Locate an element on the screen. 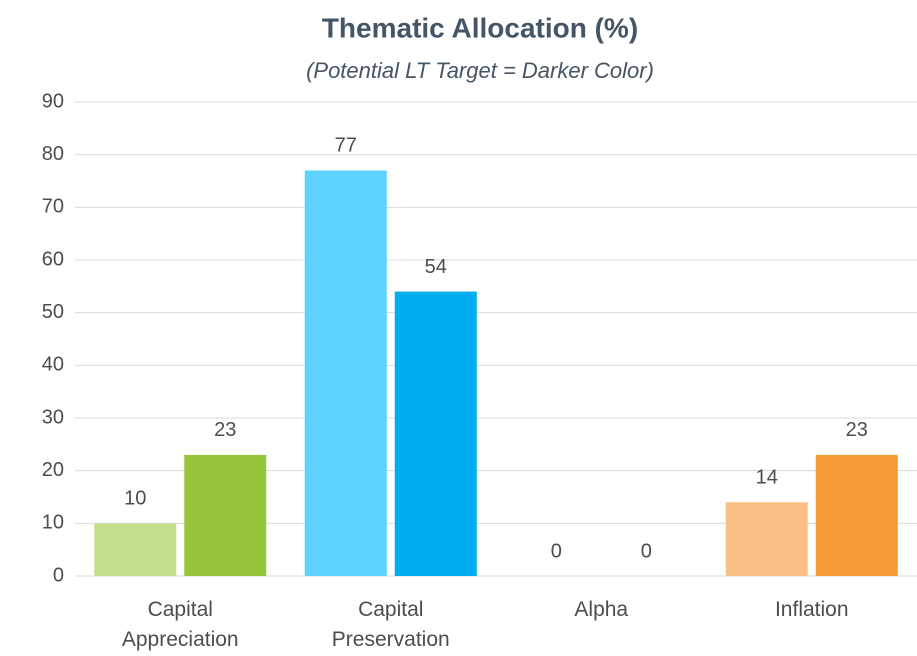  data-label: 54 is located at coordinates (436, 267).